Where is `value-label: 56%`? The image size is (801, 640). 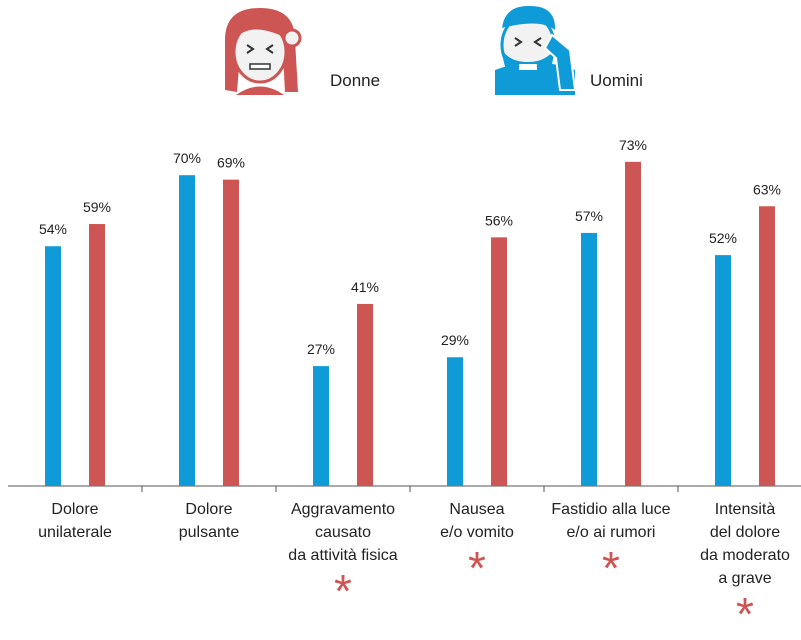
value-label: 56% is located at coordinates (499, 220).